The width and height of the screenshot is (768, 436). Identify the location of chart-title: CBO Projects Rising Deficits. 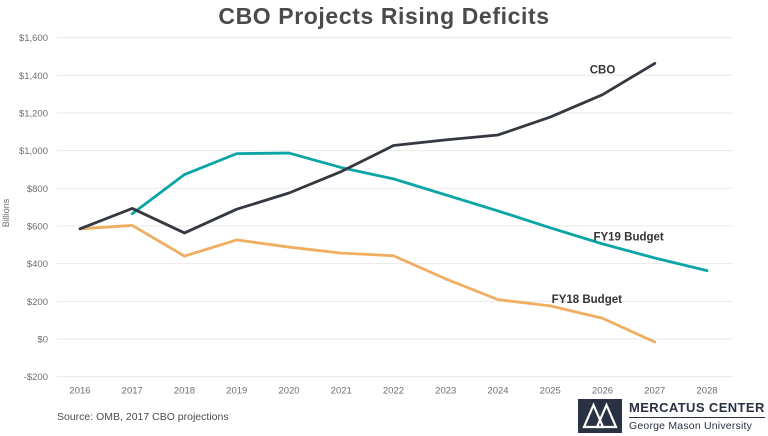
(384, 16).